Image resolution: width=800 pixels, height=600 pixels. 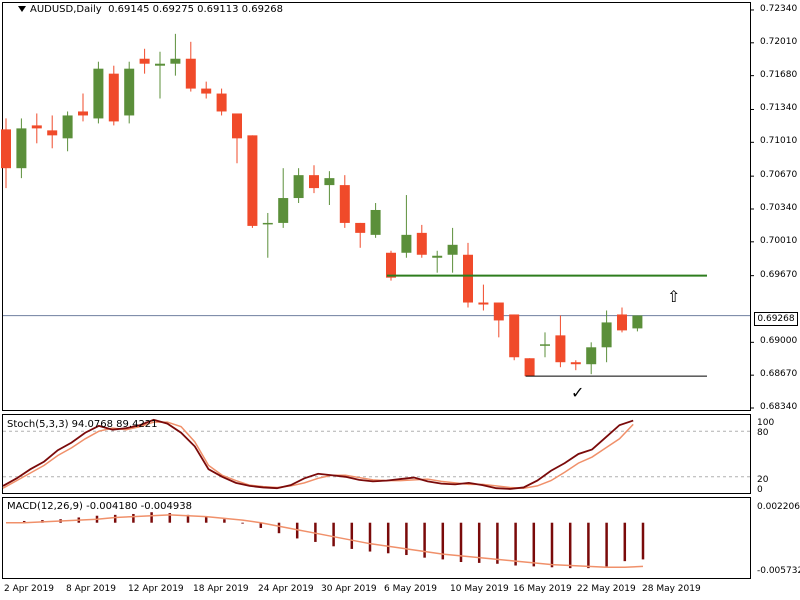 I want to click on date-tick: 2 Apr 2019, so click(x=29, y=589).